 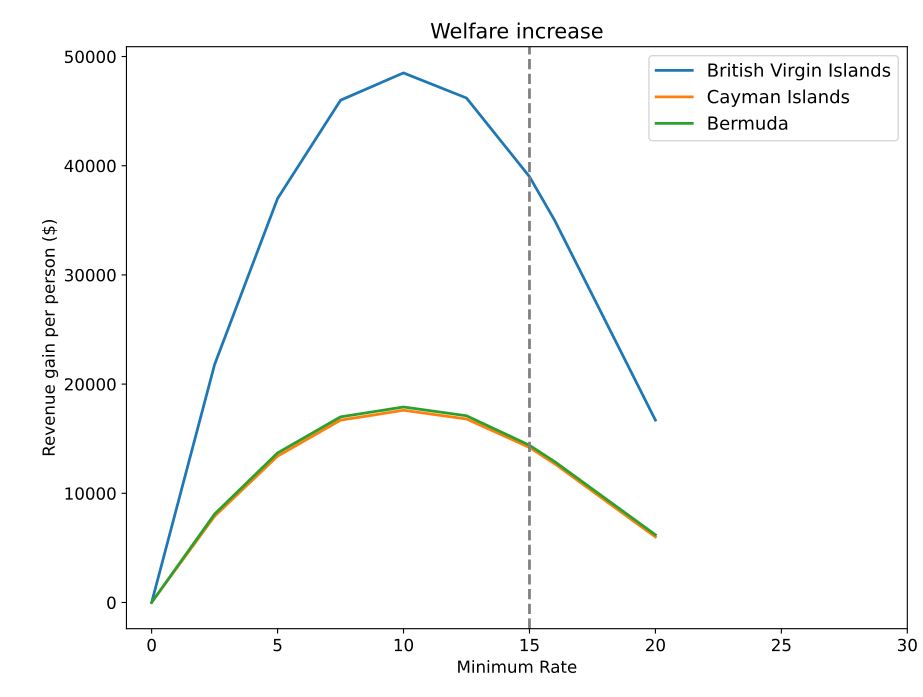 I want to click on legend-label: Bermuda, so click(x=748, y=123).